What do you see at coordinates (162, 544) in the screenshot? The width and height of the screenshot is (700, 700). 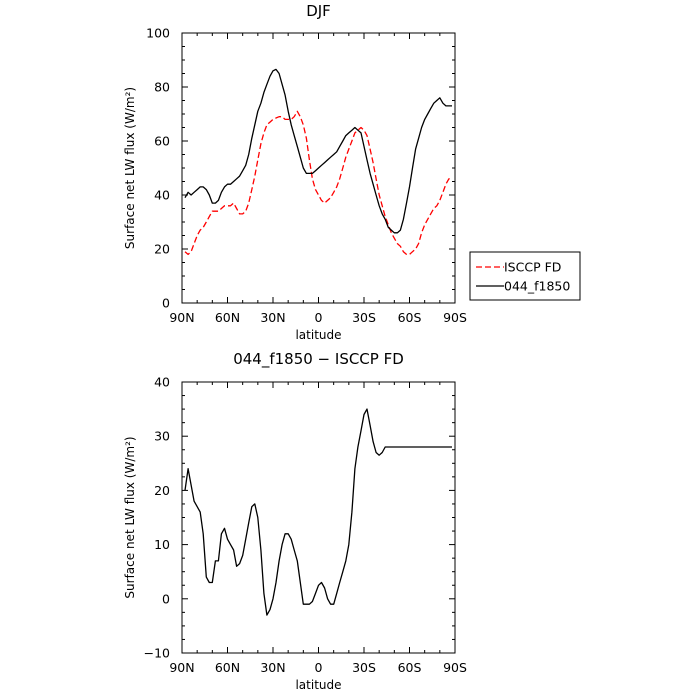 I see `y-tick-label: 10` at bounding box center [162, 544].